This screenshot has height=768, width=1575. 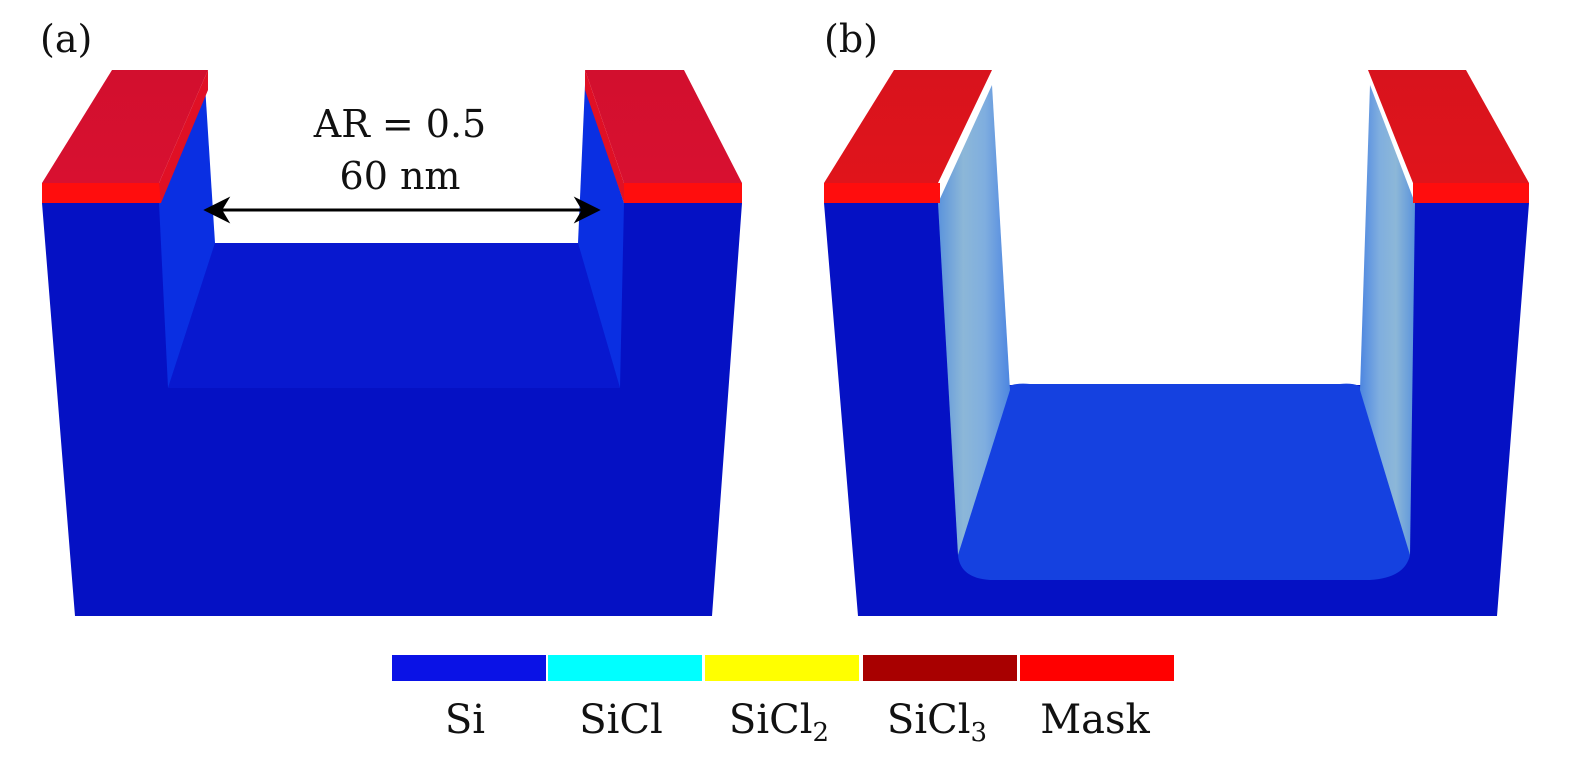 I want to click on colorbar-label-subscript: 2, so click(x=821, y=733).